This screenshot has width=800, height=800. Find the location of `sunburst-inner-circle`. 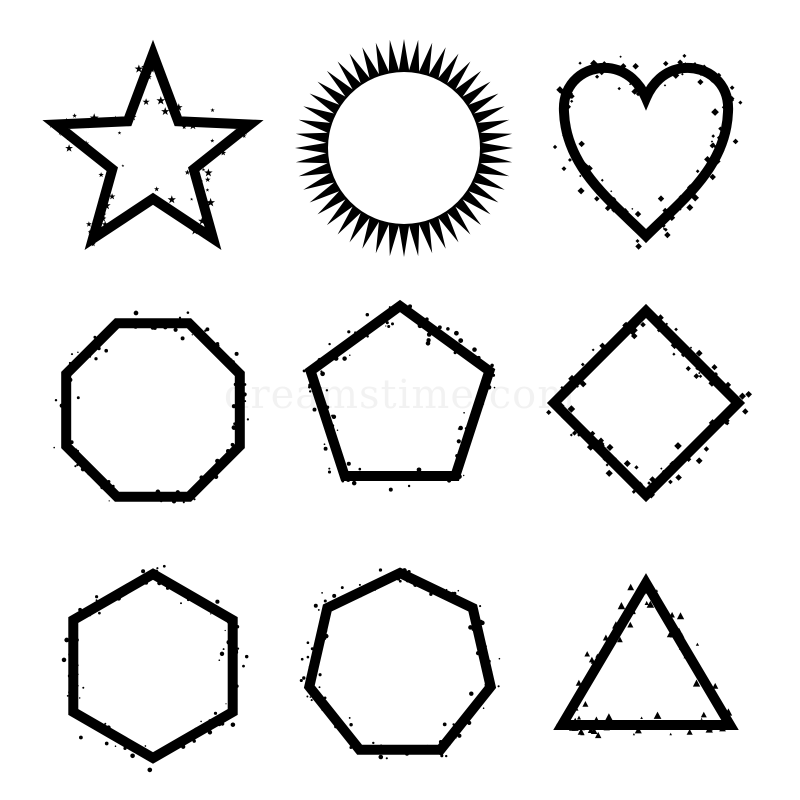

sunburst-inner-circle is located at coordinates (404, 148).